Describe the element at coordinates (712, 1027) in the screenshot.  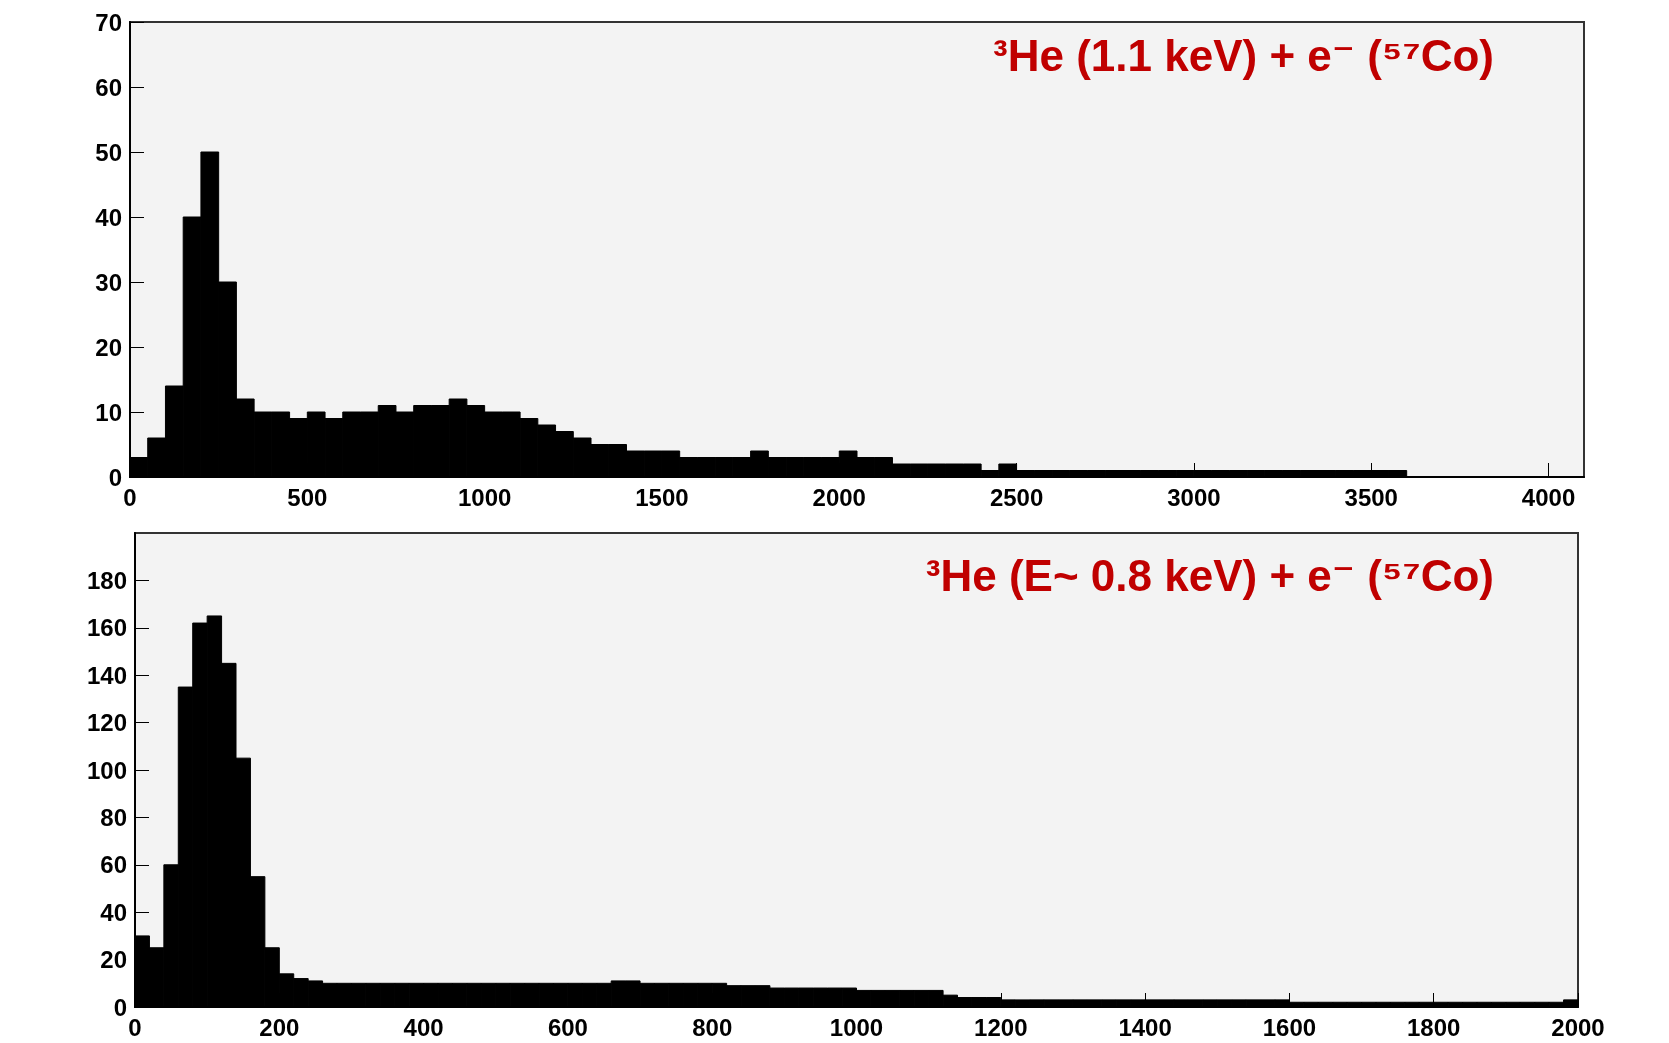
I see `x-tick-label: 800` at that location.